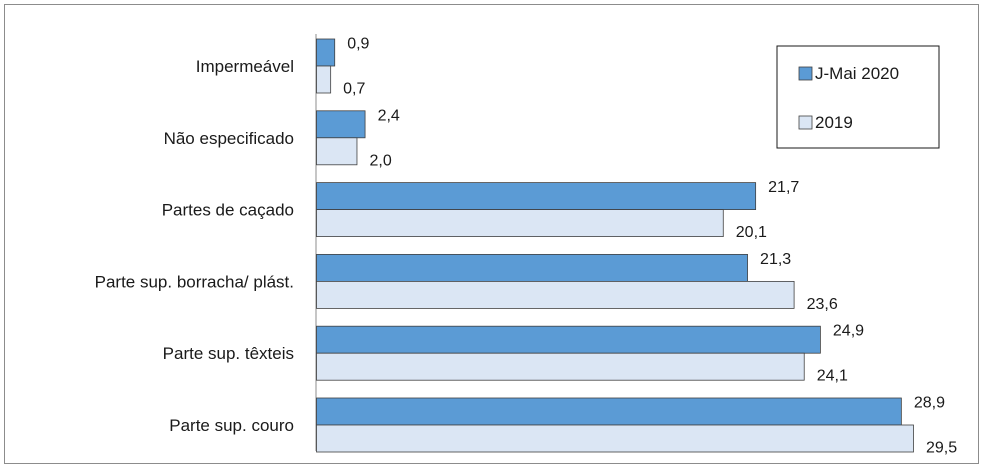 The height and width of the screenshot is (470, 985). Describe the element at coordinates (941, 448) in the screenshot. I see `data-label: 29,5` at that location.